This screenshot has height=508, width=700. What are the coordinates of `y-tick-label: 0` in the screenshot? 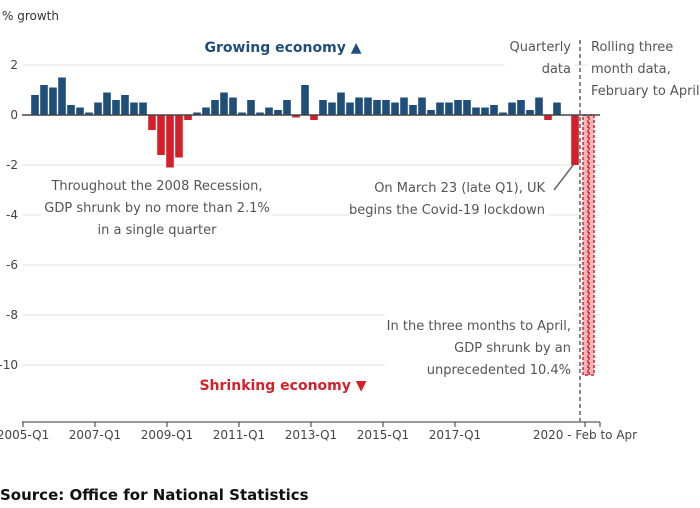 It's located at (14, 115).